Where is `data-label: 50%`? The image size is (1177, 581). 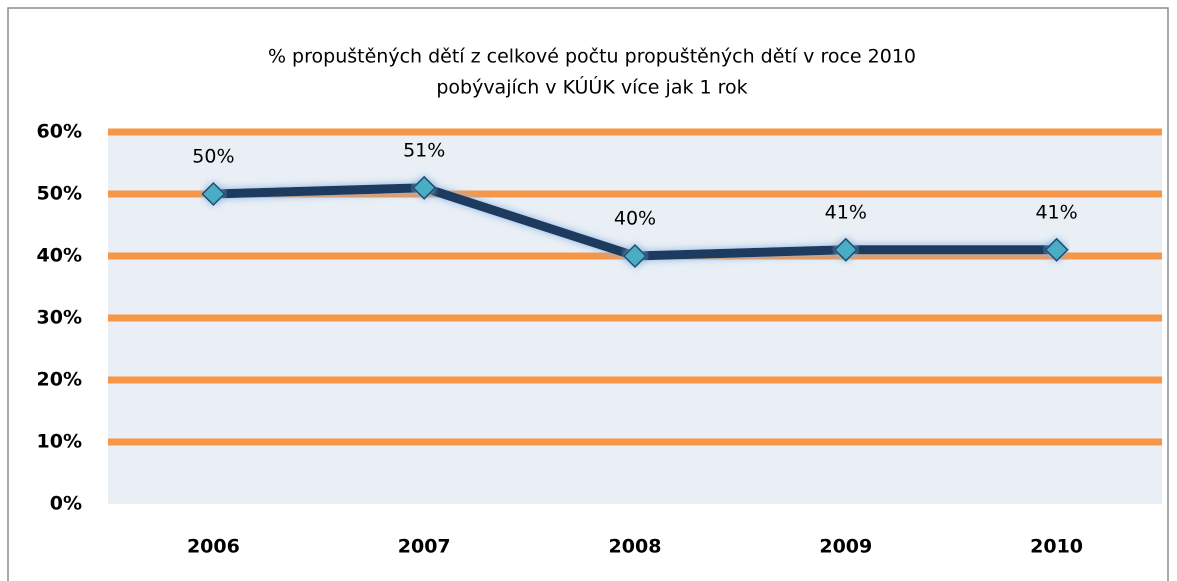 data-label: 50% is located at coordinates (213, 157).